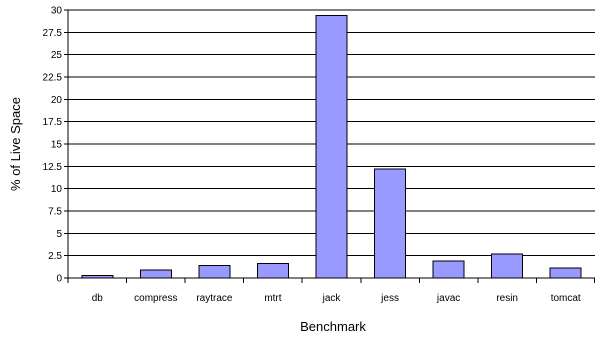  I want to click on x-tick-label-jess: jess, so click(389, 298).